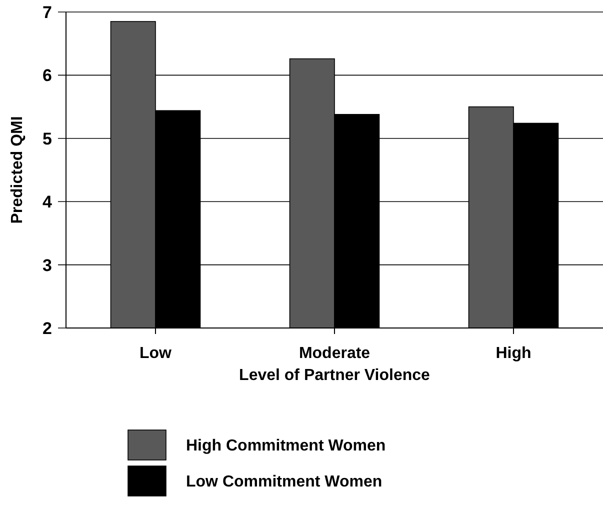 This screenshot has height=510, width=603. What do you see at coordinates (334, 353) in the screenshot?
I see `x-tick-label: Moderate` at bounding box center [334, 353].